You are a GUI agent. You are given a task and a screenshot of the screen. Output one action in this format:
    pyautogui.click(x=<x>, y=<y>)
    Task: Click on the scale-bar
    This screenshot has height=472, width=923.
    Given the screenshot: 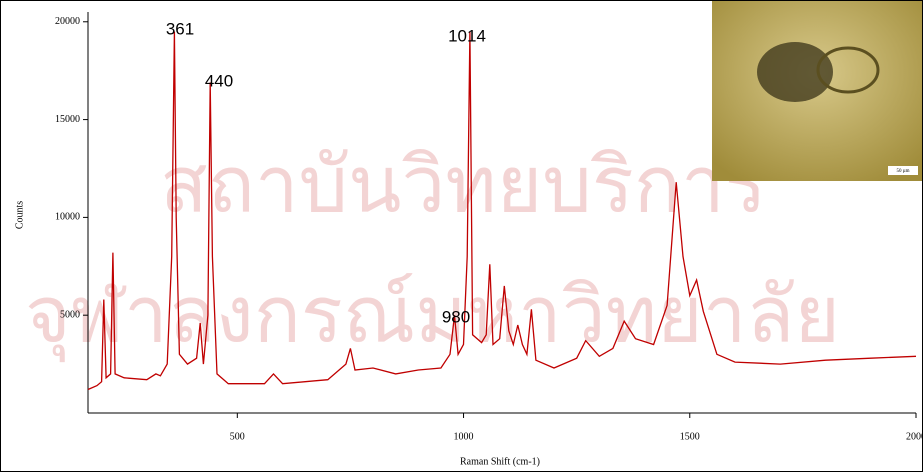 What is the action you would take?
    pyautogui.click(x=903, y=170)
    